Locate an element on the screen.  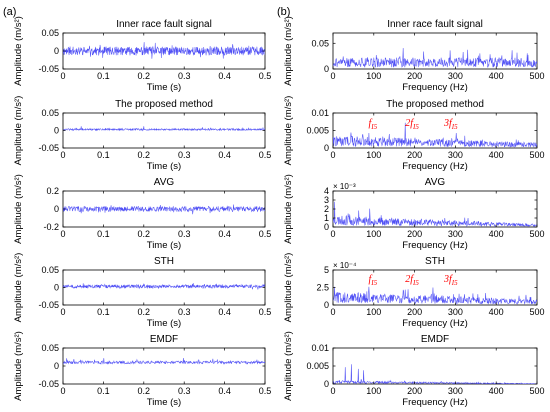
subplot-title: STH is located at coordinates (435, 261).